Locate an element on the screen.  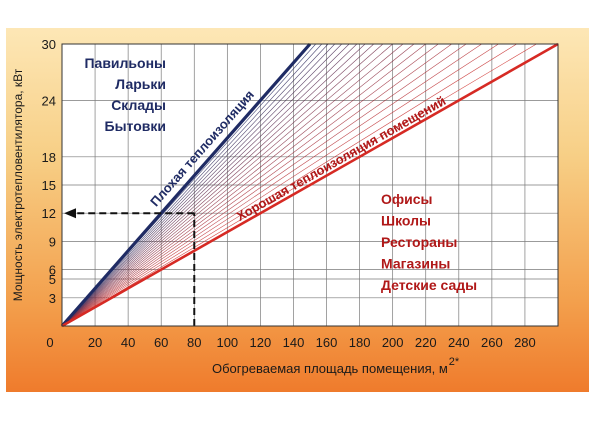
x-tick-label: 140 is located at coordinates (294, 342).